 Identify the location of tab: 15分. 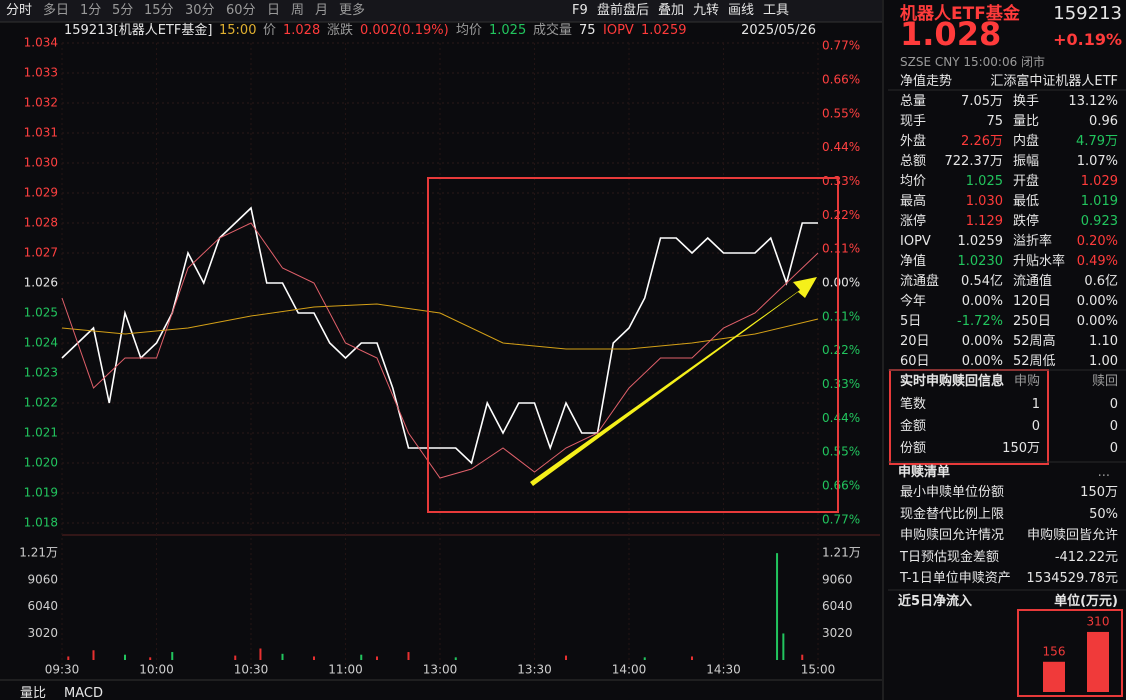
(159, 10).